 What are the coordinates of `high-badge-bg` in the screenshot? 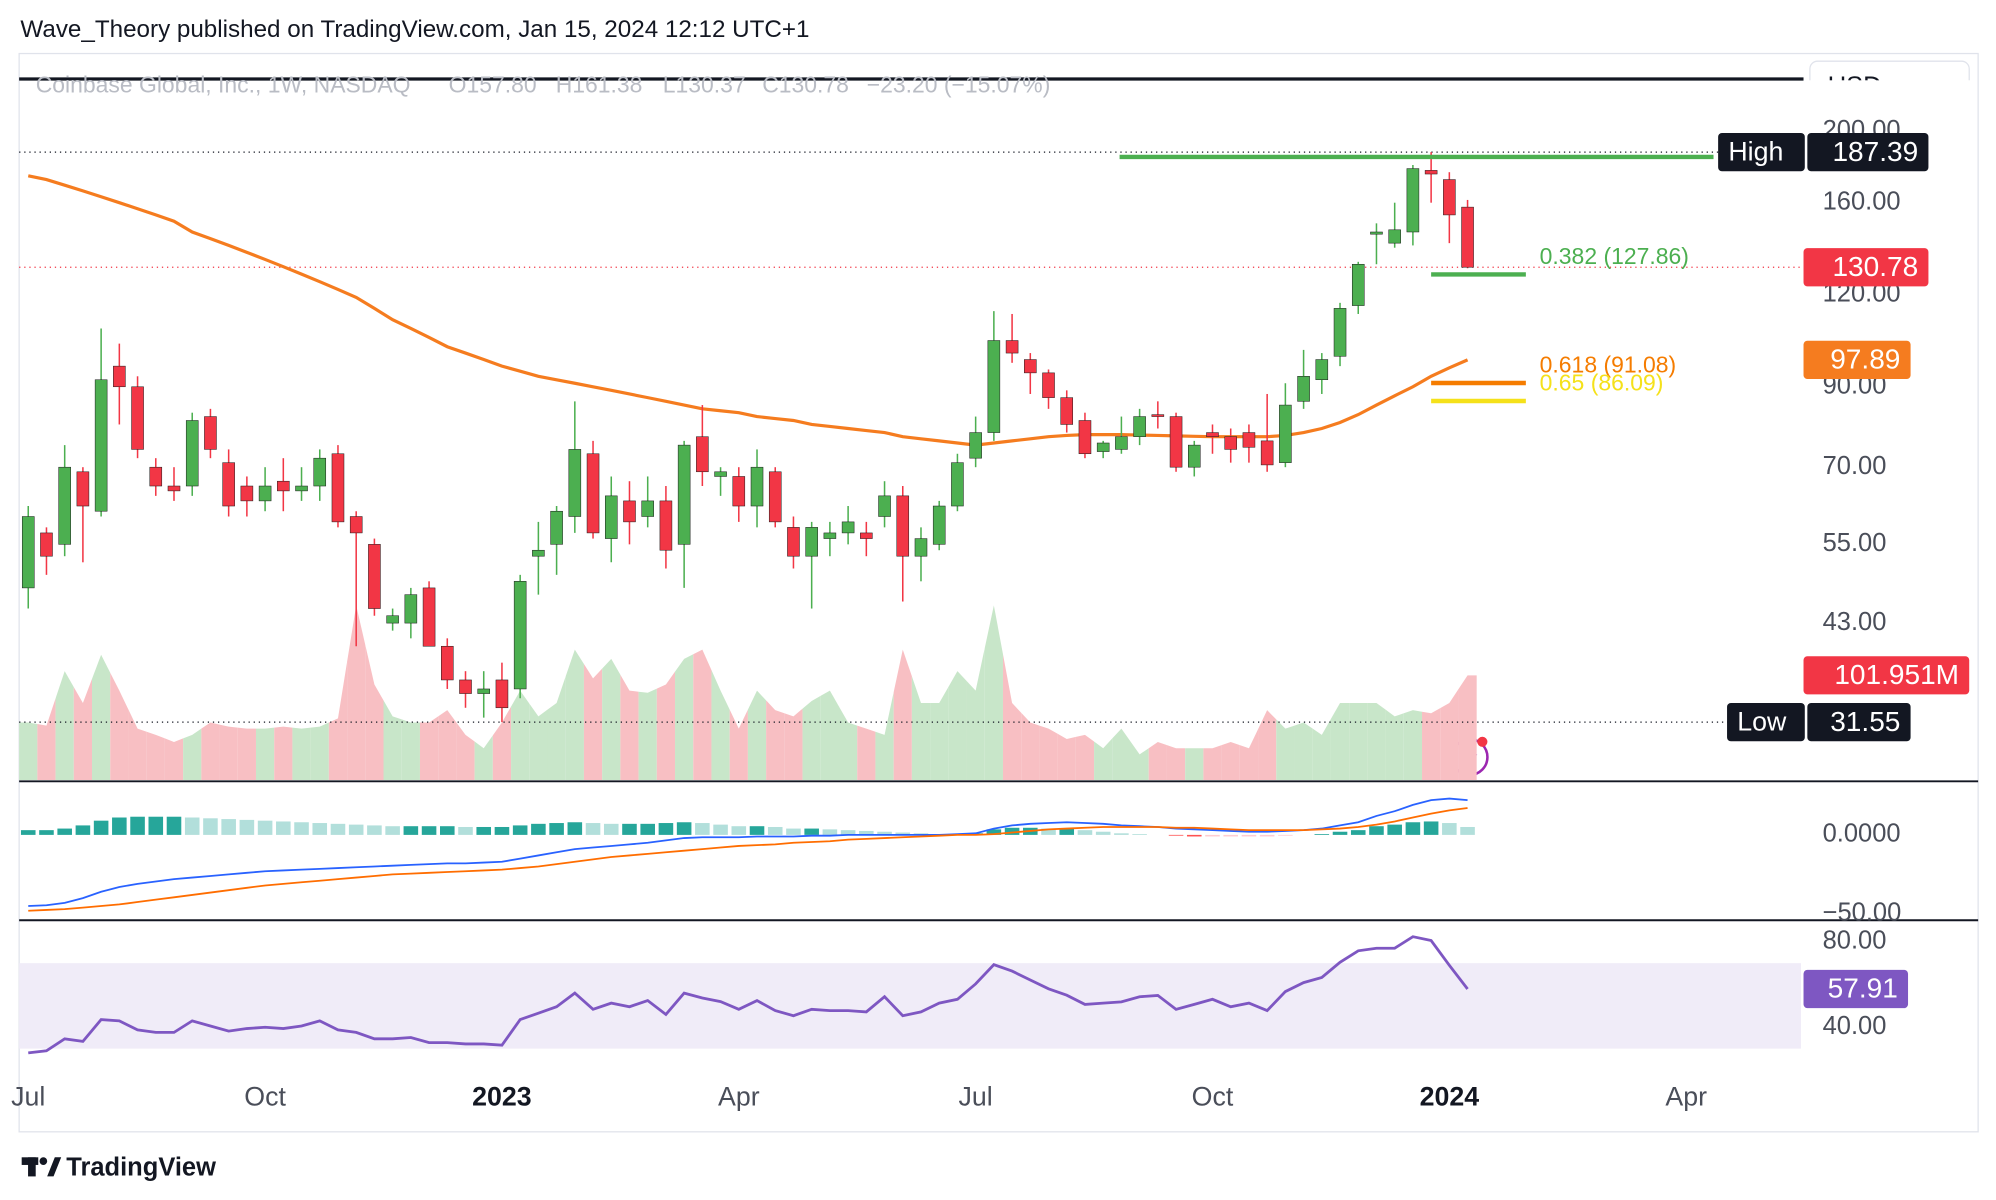 It's located at (1868, 152).